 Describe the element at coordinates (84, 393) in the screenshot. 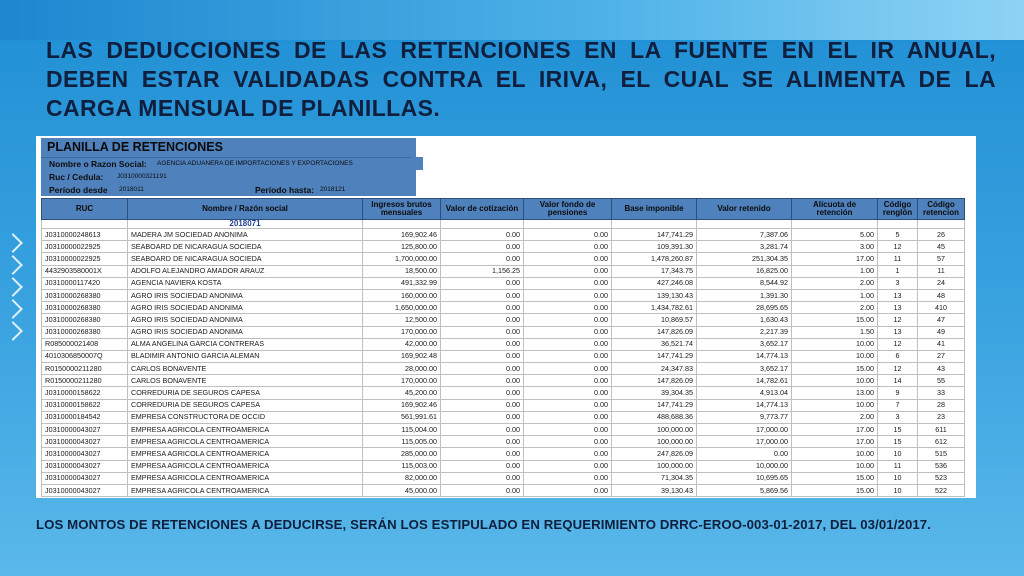

I see `table-cell: J0310000158622` at that location.